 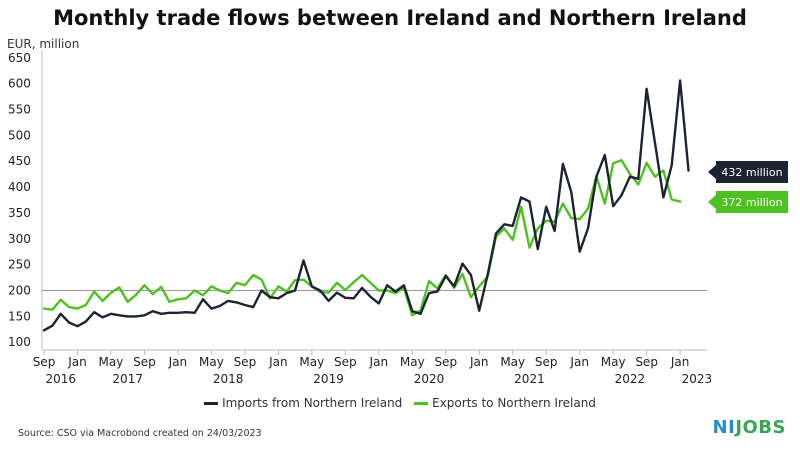 I want to click on y-tick-label: 300, so click(x=19, y=239).